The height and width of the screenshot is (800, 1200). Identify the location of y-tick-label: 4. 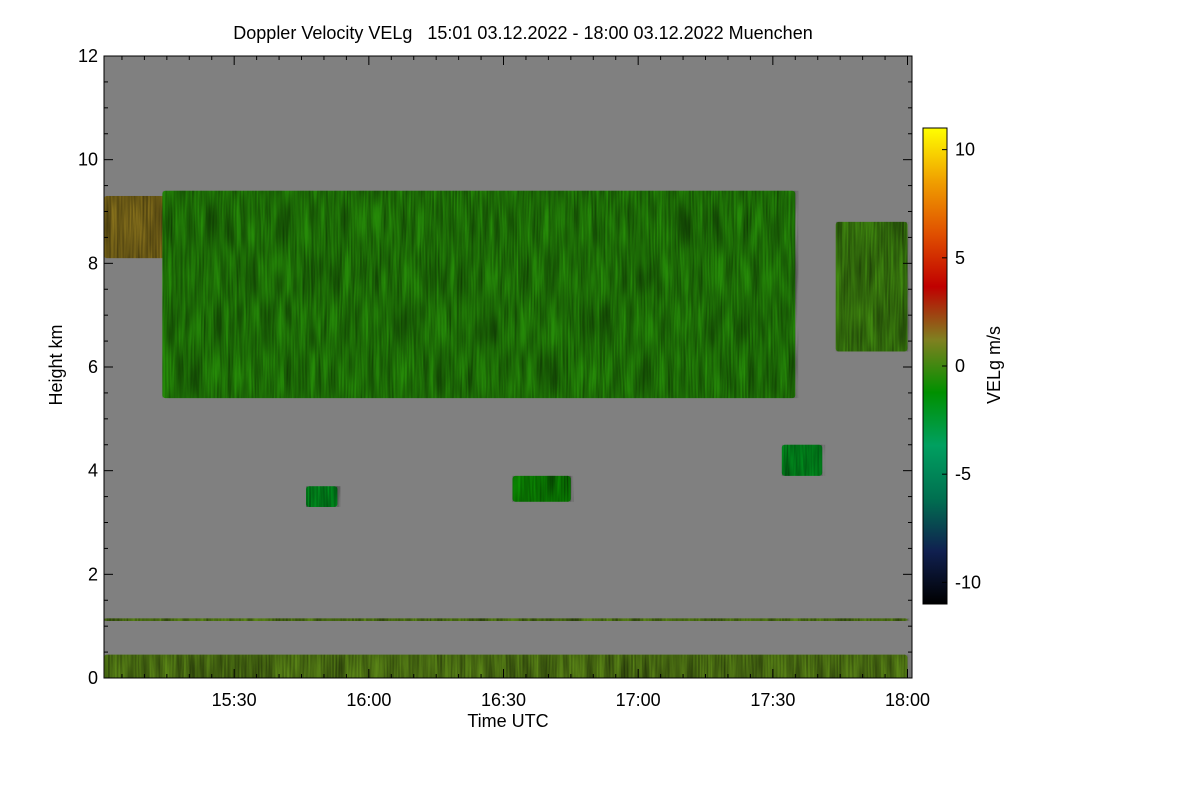
(93, 471).